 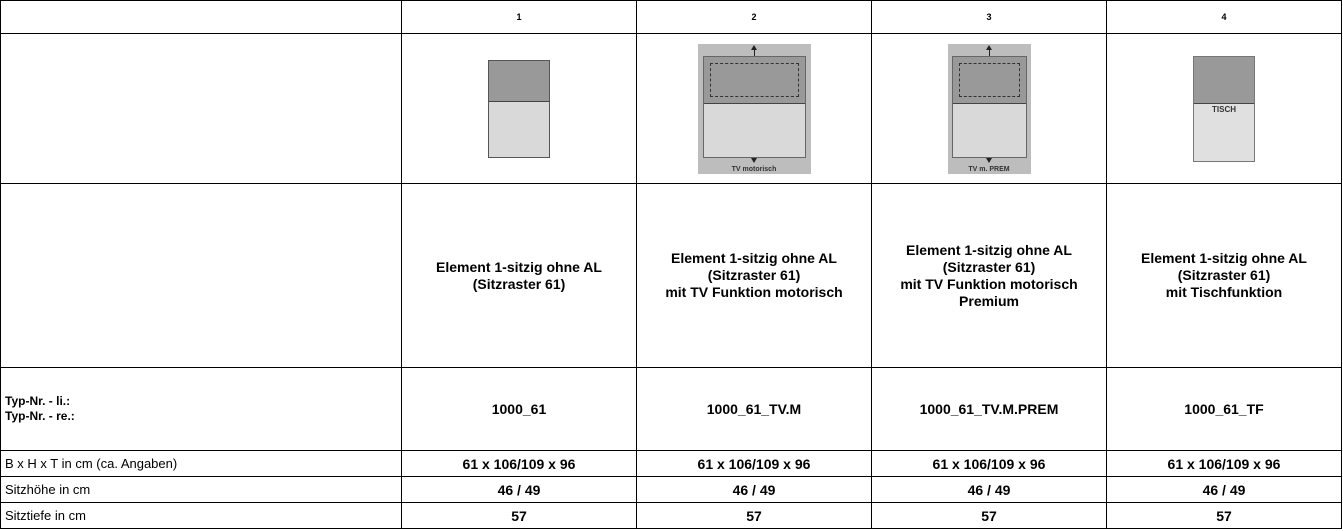 What do you see at coordinates (201, 108) in the screenshot?
I see `image-label-empty-cell` at bounding box center [201, 108].